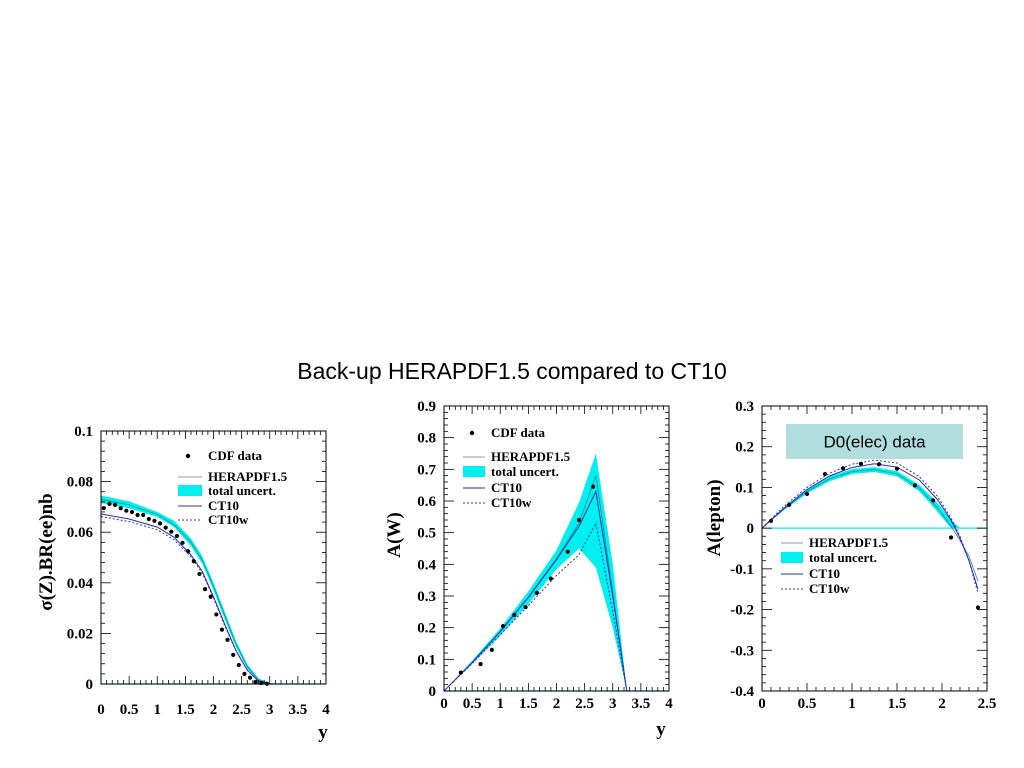 The height and width of the screenshot is (768, 1024). Describe the element at coordinates (213, 589) in the screenshot. I see `uncertainty-band` at that location.